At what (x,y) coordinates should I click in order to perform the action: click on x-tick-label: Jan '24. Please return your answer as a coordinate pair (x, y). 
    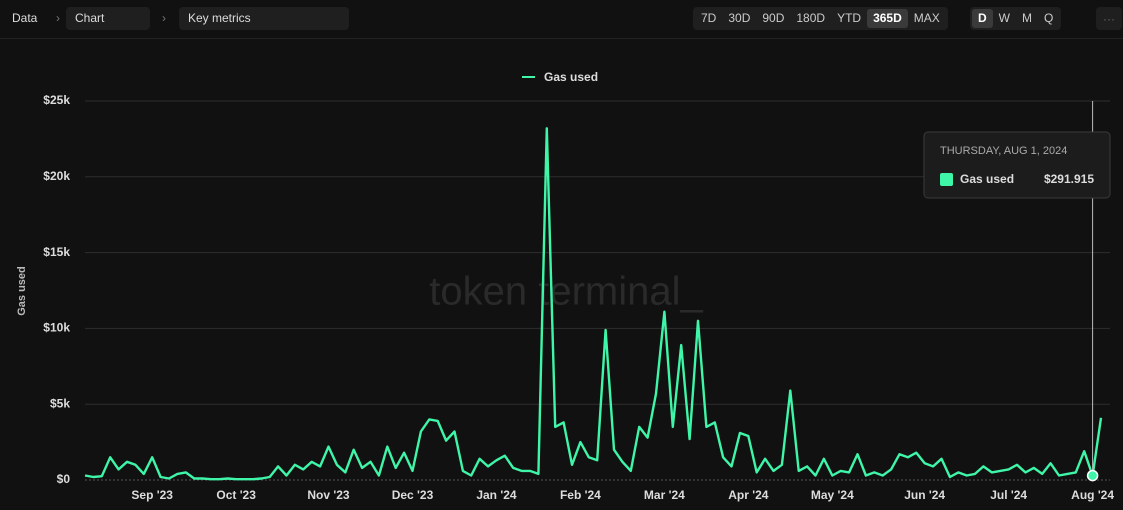
    Looking at the image, I should click on (496, 495).